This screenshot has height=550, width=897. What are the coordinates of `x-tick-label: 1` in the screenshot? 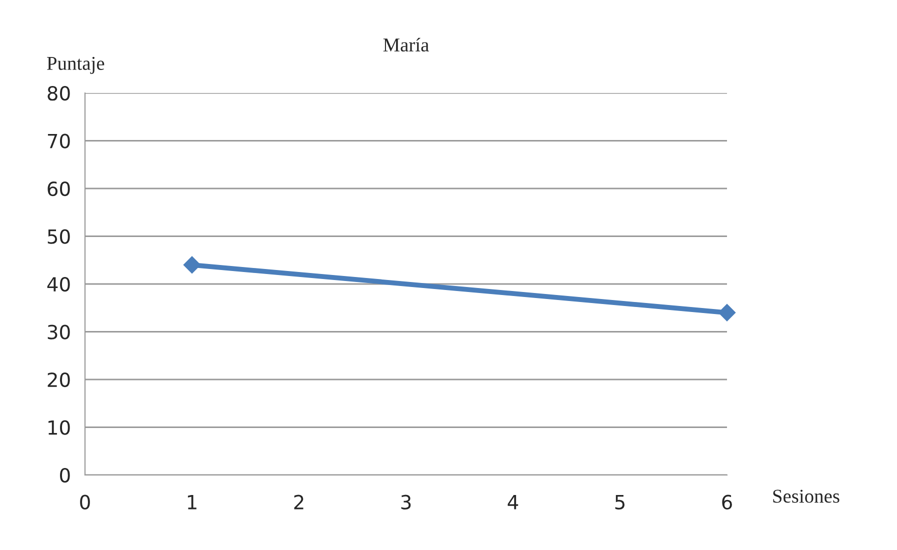 It's located at (192, 502).